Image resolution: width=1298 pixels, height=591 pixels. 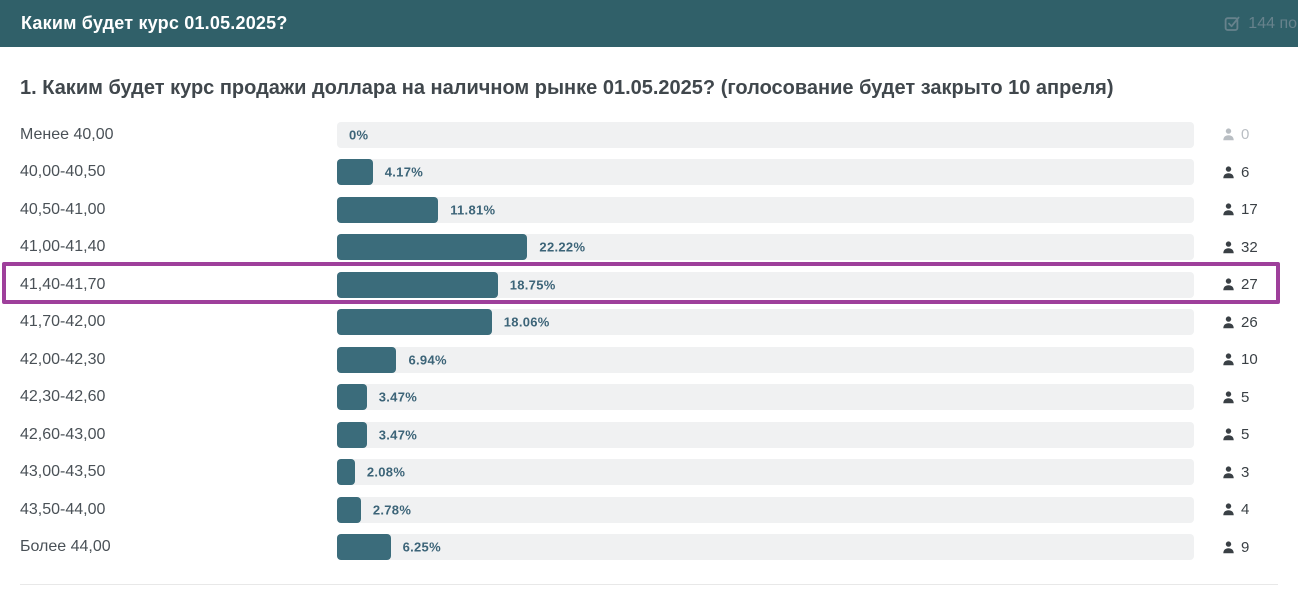 What do you see at coordinates (63, 284) in the screenshot?
I see `option-label: 41,40-41,70` at bounding box center [63, 284].